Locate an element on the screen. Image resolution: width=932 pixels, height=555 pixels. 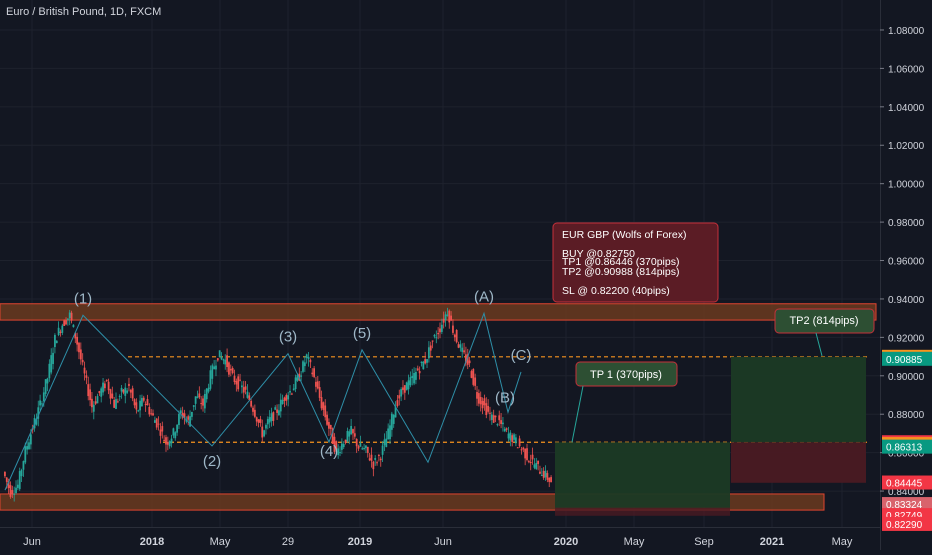
time-tick-label: 2020 is located at coordinates (566, 542).